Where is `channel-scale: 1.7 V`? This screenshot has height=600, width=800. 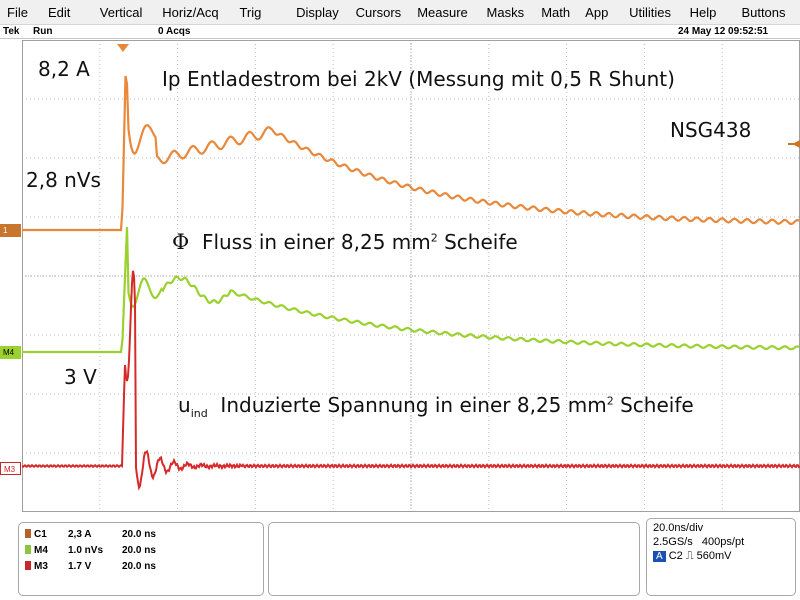 channel-scale: 1.7 V is located at coordinates (80, 566).